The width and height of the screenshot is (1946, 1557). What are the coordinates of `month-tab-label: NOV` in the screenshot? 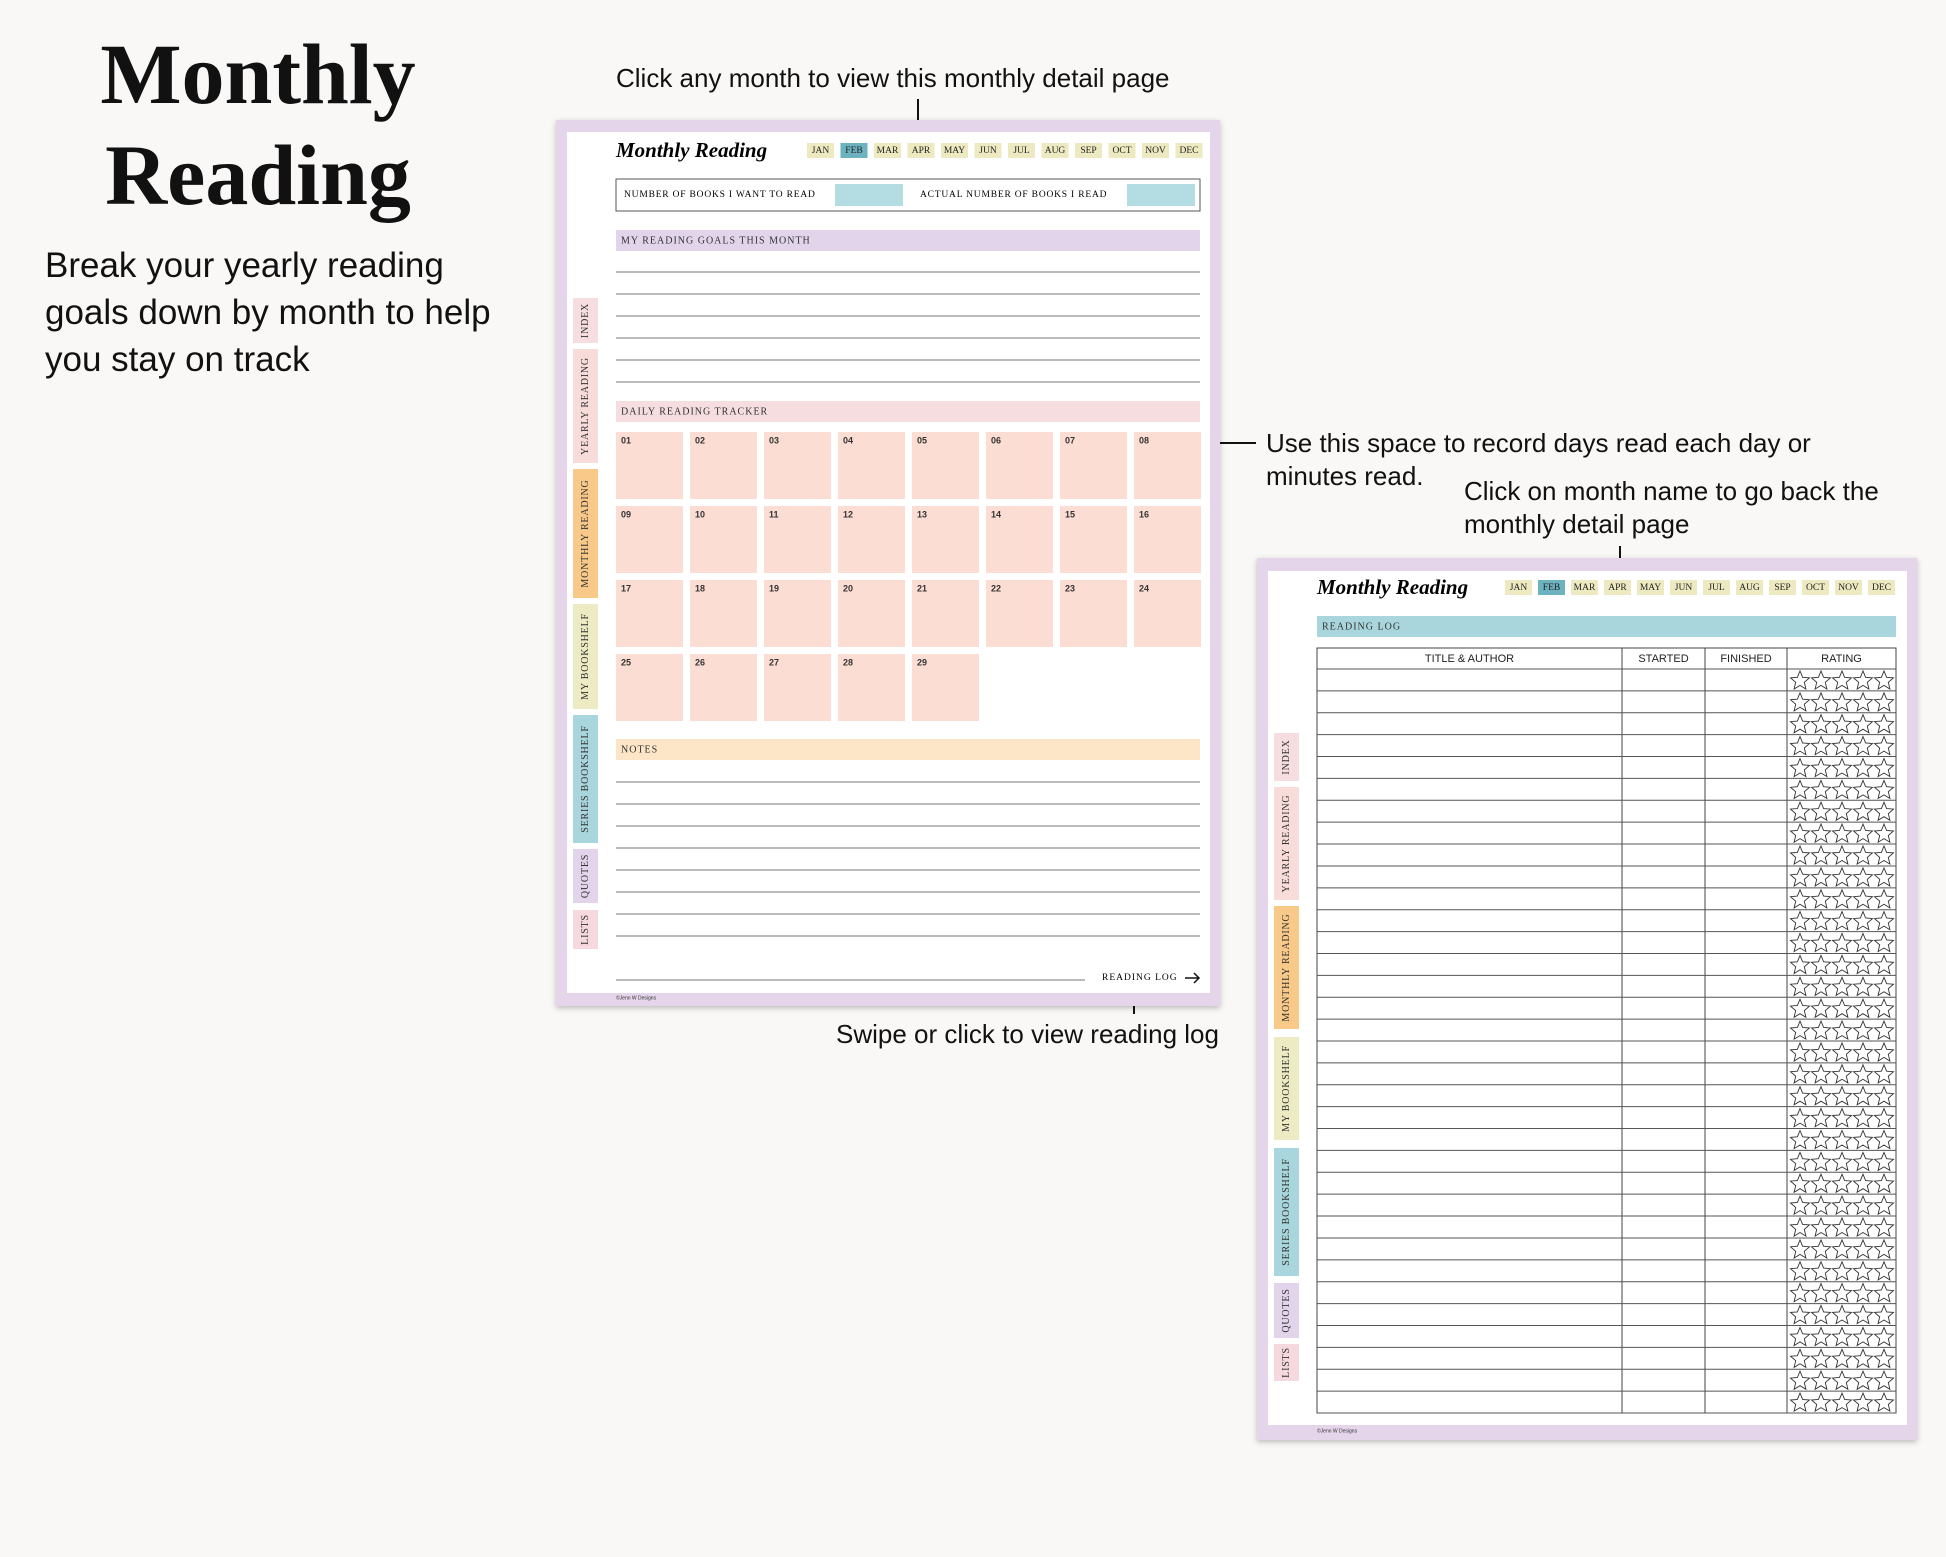 It's located at (1155, 151).